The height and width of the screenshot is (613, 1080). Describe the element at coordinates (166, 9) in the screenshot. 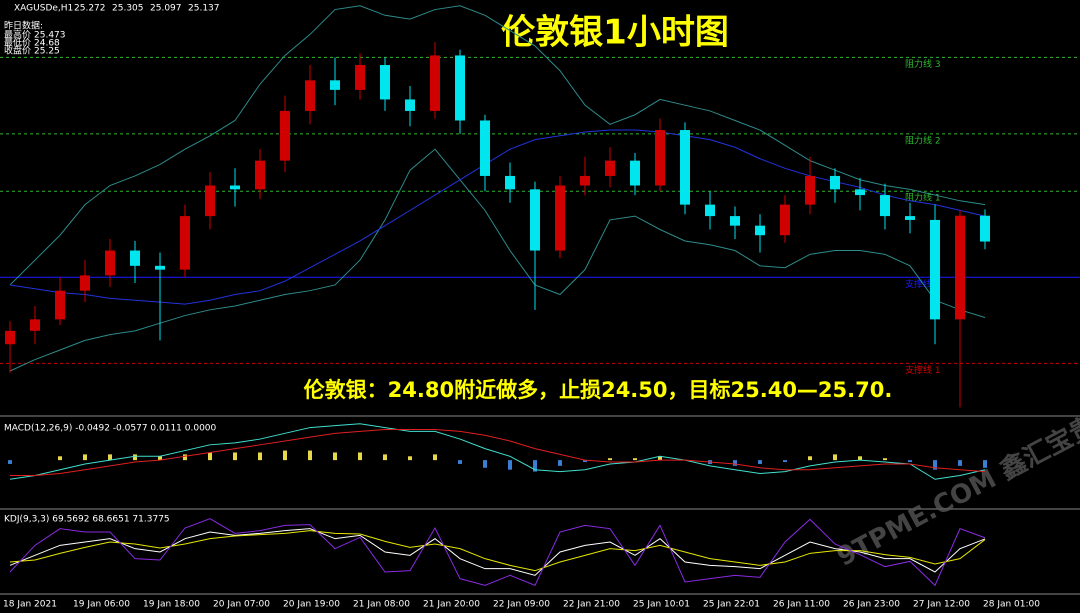

I see `header-low: 25.097` at that location.